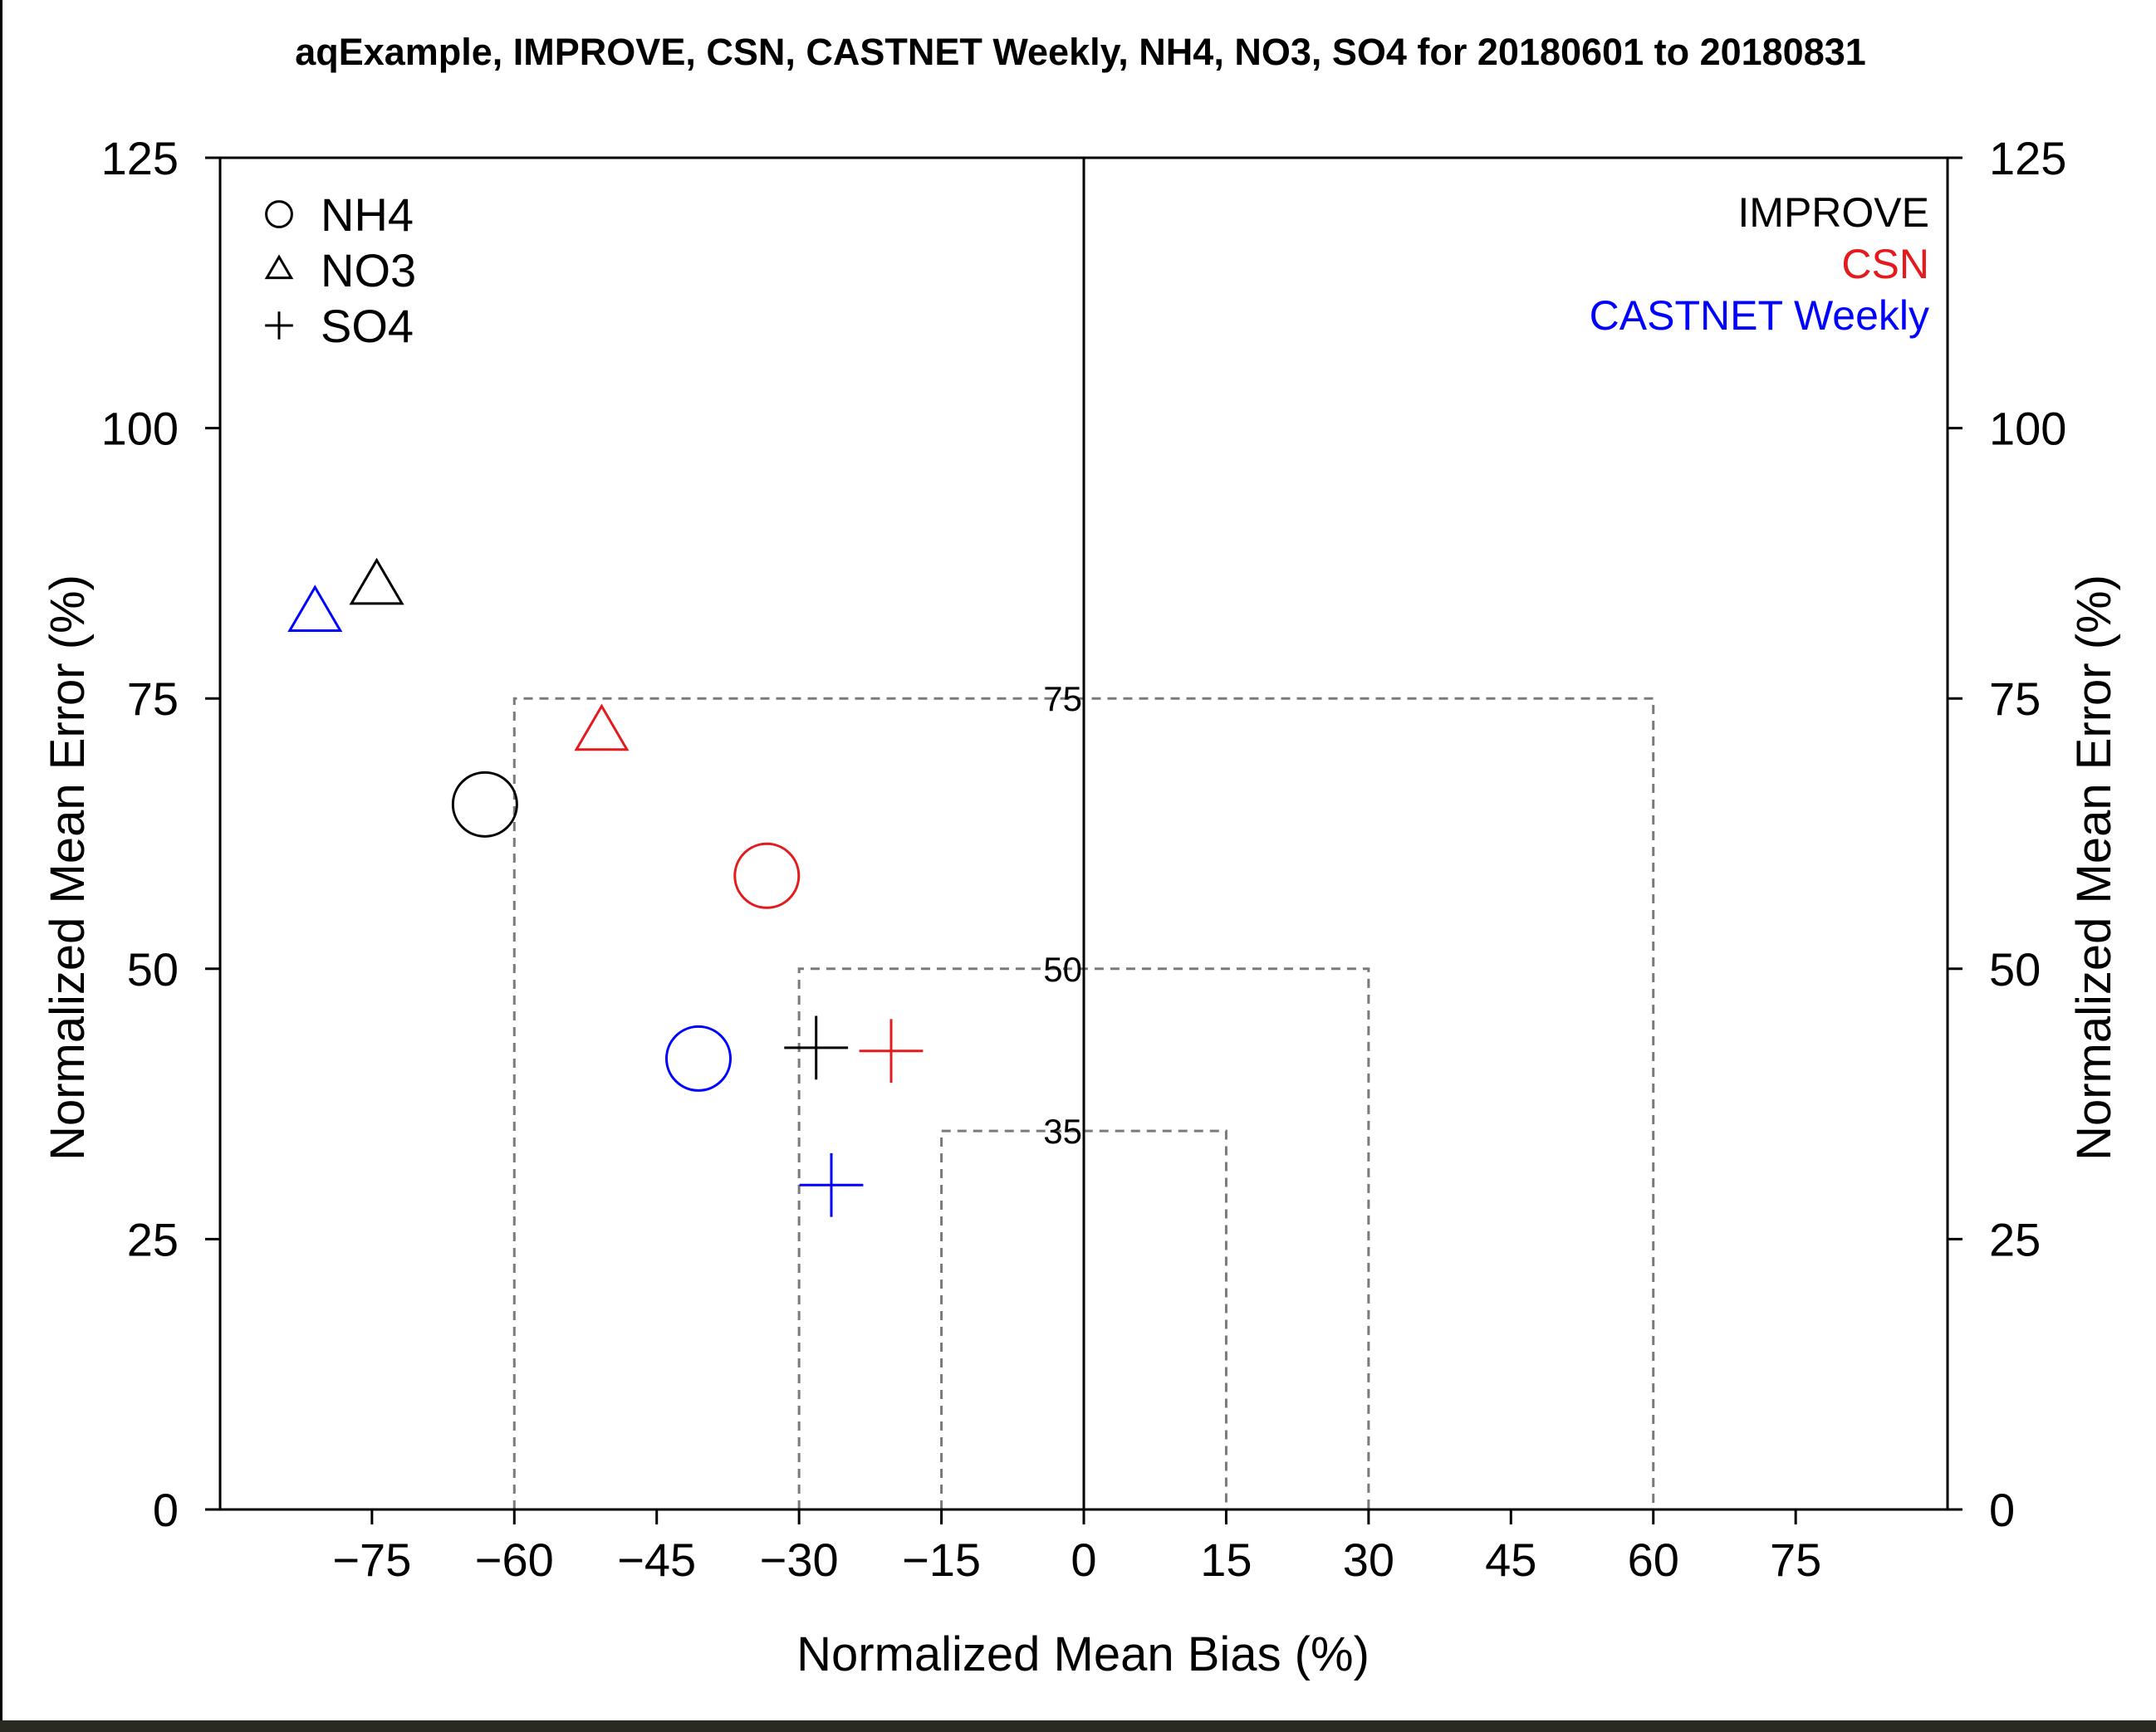  What do you see at coordinates (2094, 868) in the screenshot?
I see `y-axis-label-right: Normalized Mean Error (%)` at bounding box center [2094, 868].